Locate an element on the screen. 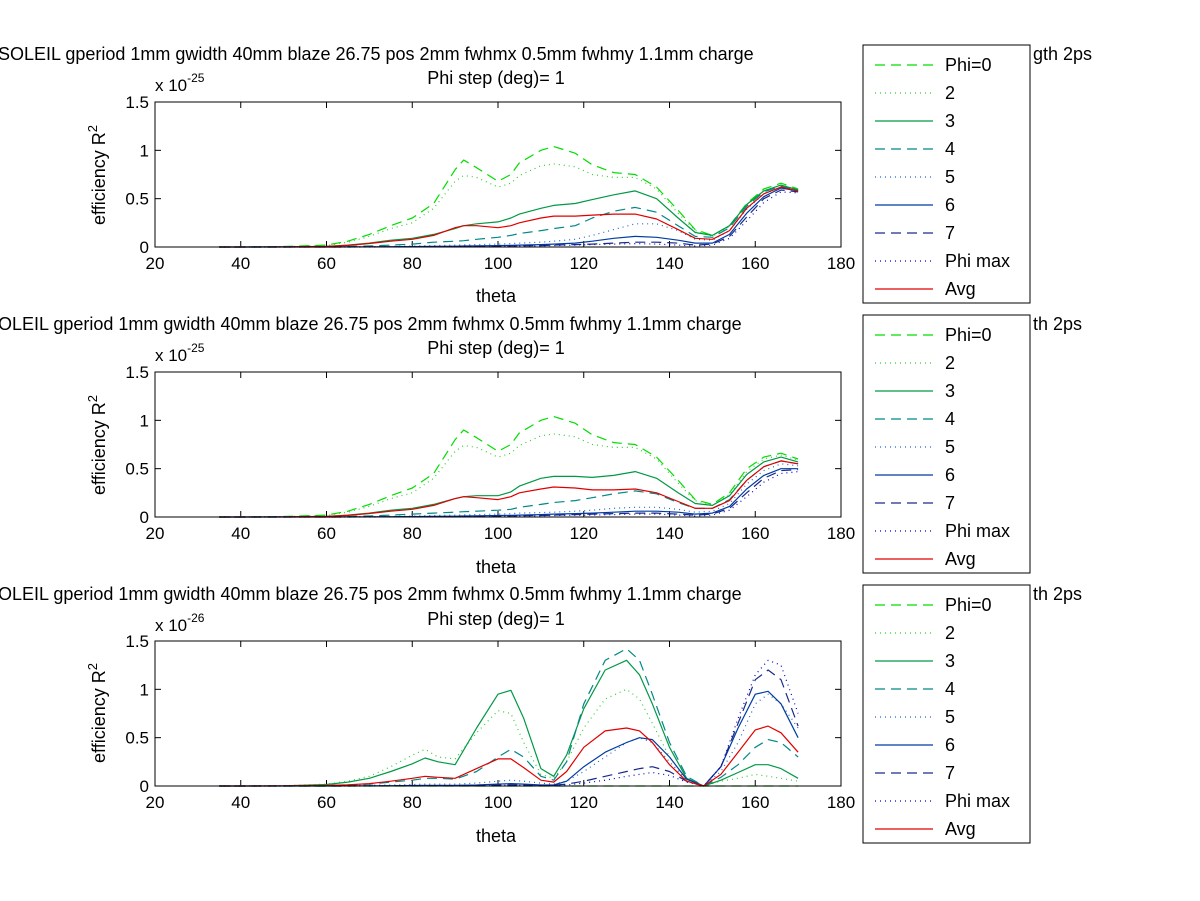 This screenshot has height=901, width=1200. y-exponent: x 10-25 is located at coordinates (180, 83).